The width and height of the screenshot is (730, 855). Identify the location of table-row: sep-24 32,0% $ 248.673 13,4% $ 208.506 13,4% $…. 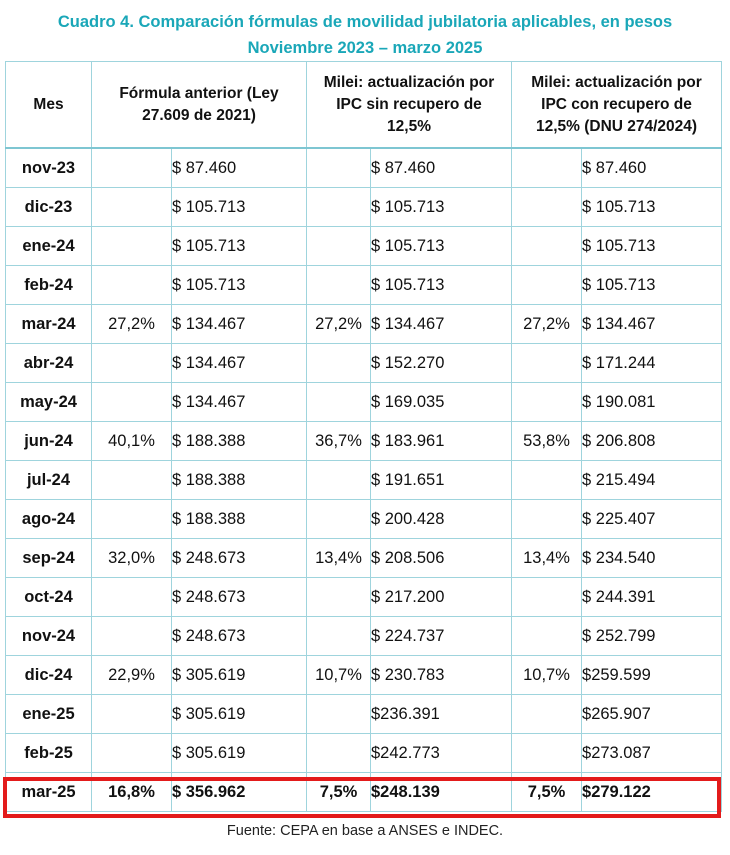
(364, 558).